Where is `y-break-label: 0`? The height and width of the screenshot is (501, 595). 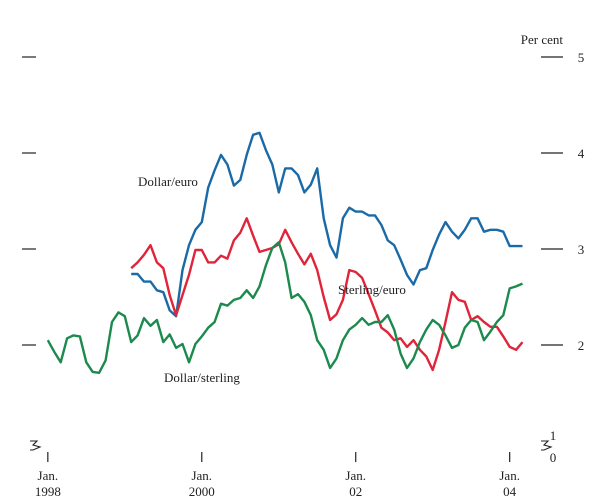 y-break-label: 0 is located at coordinates (553, 457).